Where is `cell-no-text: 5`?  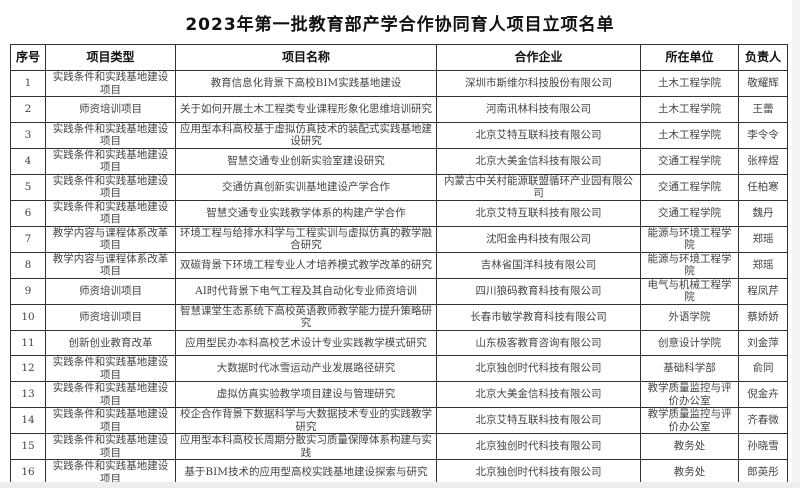
cell-no-text: 5 is located at coordinates (28, 186).